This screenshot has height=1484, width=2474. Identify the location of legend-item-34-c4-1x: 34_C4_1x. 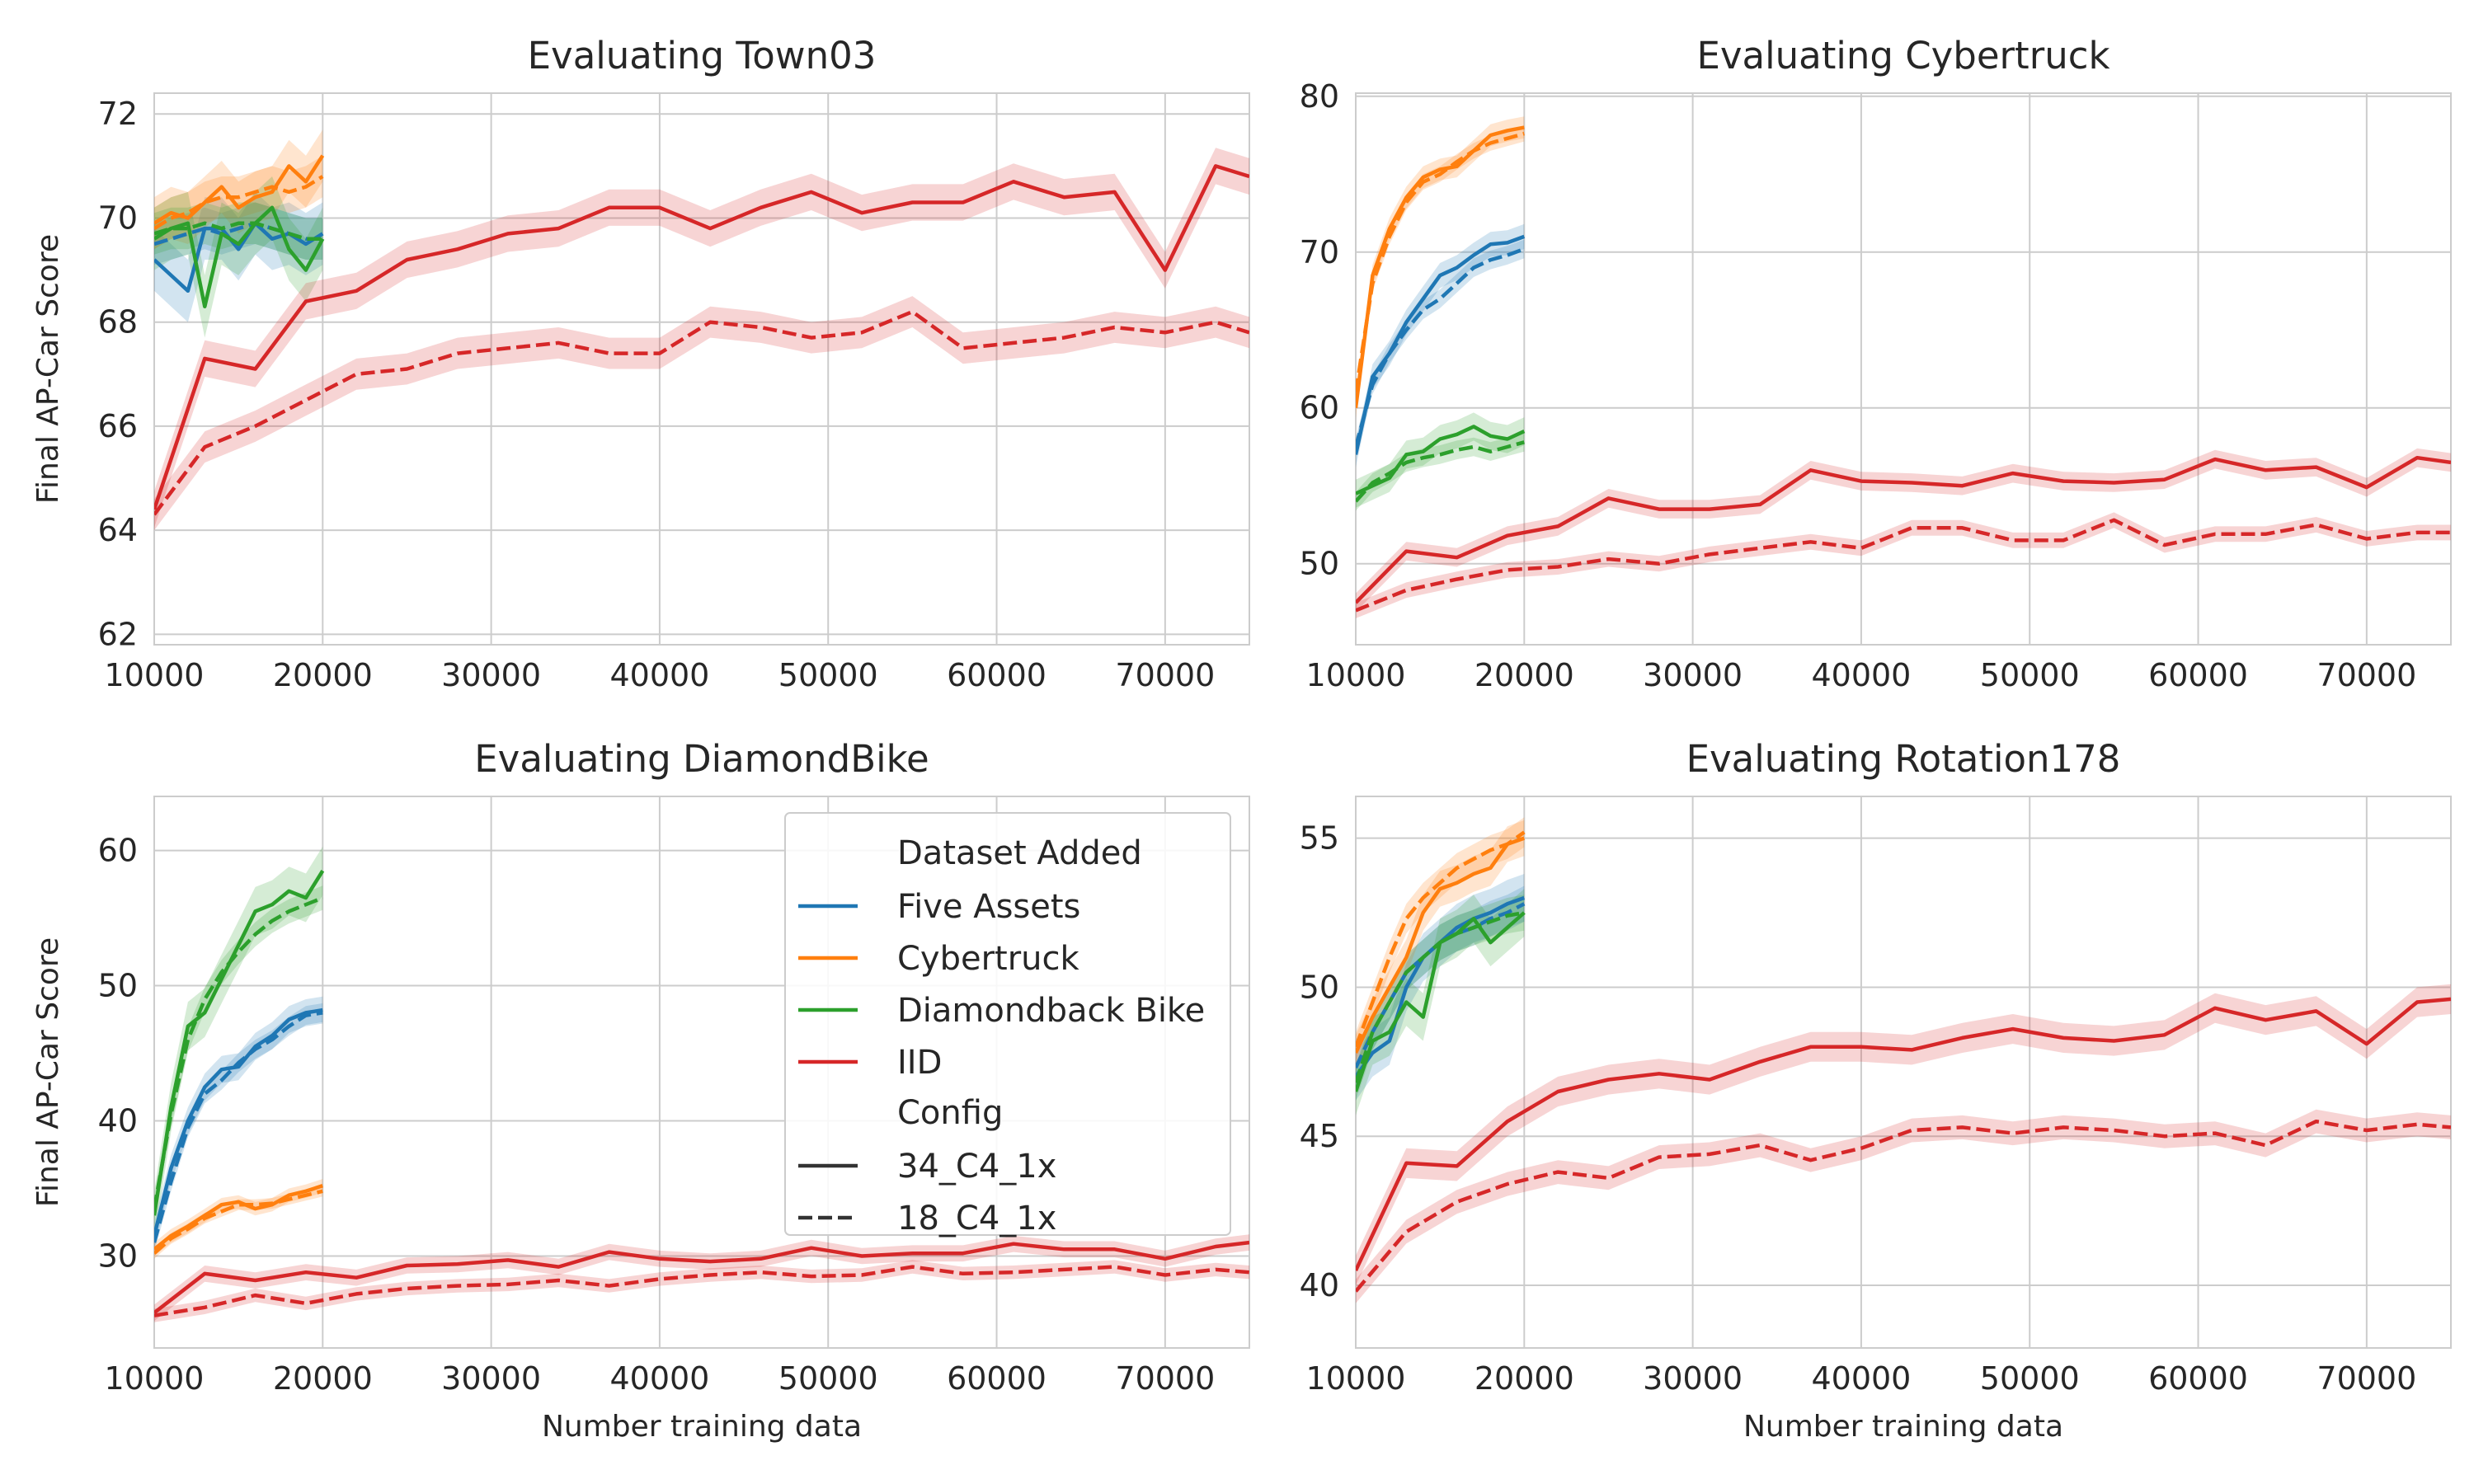
(976, 1167).